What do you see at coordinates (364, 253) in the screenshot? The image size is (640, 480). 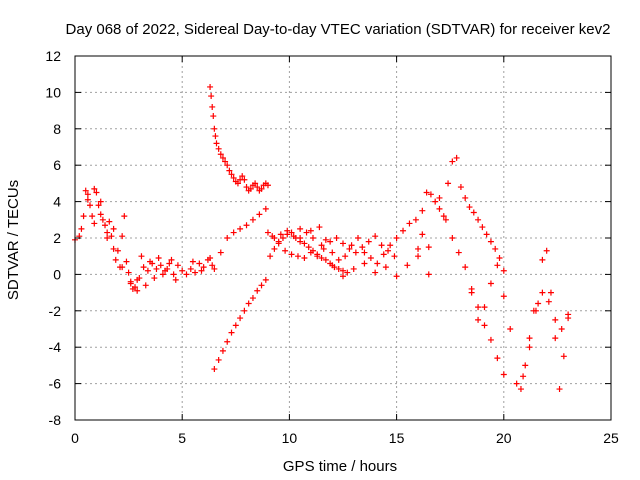 I see `series-track-midday-low` at bounding box center [364, 253].